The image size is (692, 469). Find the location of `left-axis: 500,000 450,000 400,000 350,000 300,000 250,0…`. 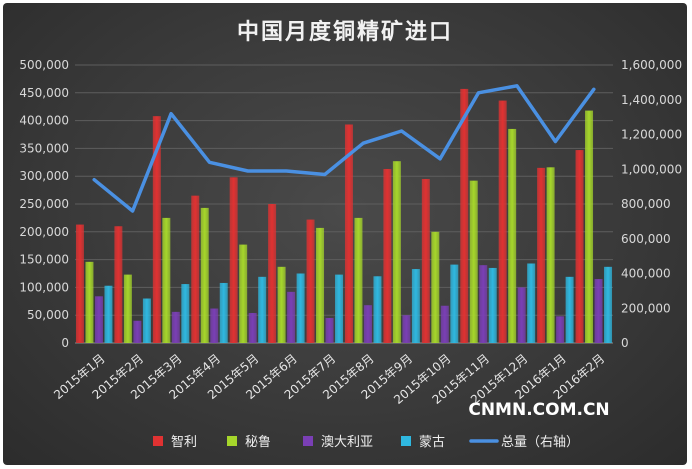

left-axis: 500,000 450,000 400,000 350,000 300,000 250,0… is located at coordinates (44, 204).